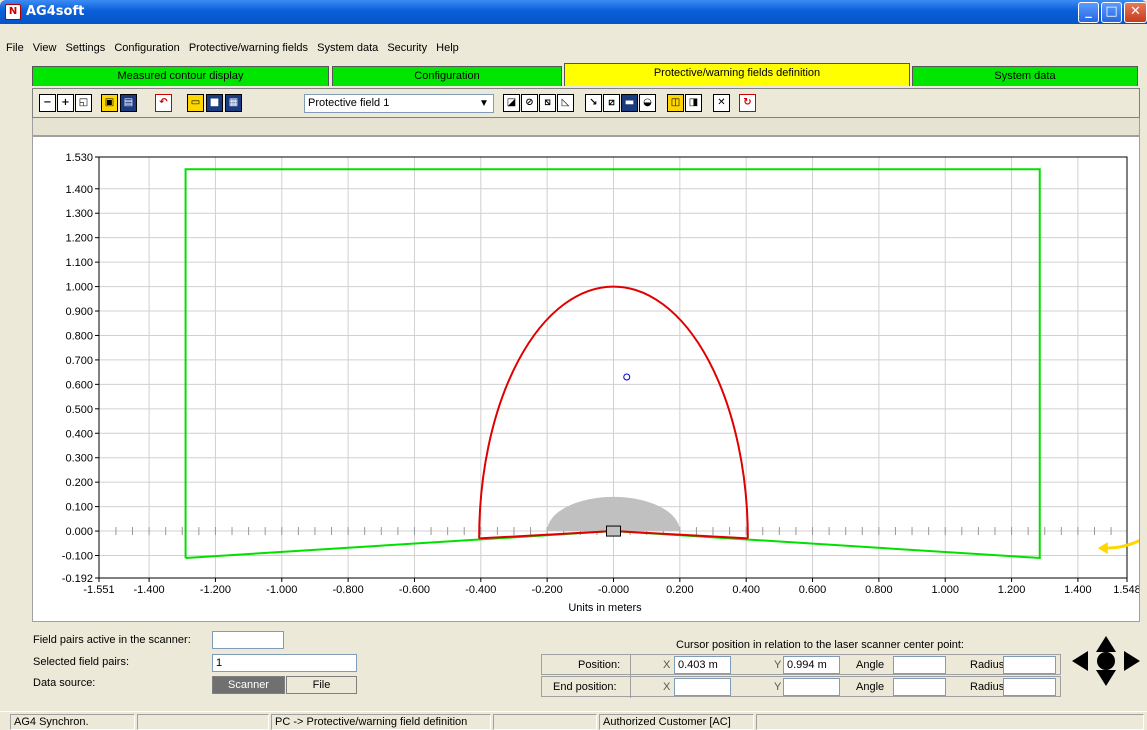 The image size is (1147, 730). I want to click on field-type-icon: ◪, so click(511, 103).